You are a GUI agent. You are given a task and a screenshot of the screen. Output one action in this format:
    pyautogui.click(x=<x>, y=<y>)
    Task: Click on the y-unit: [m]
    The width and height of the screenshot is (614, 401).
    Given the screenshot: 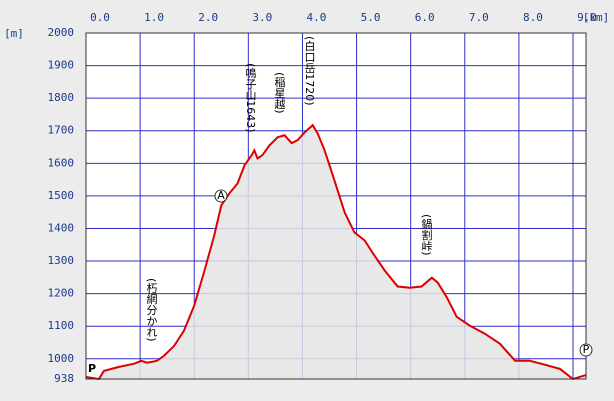 What is the action you would take?
    pyautogui.click(x=14, y=33)
    